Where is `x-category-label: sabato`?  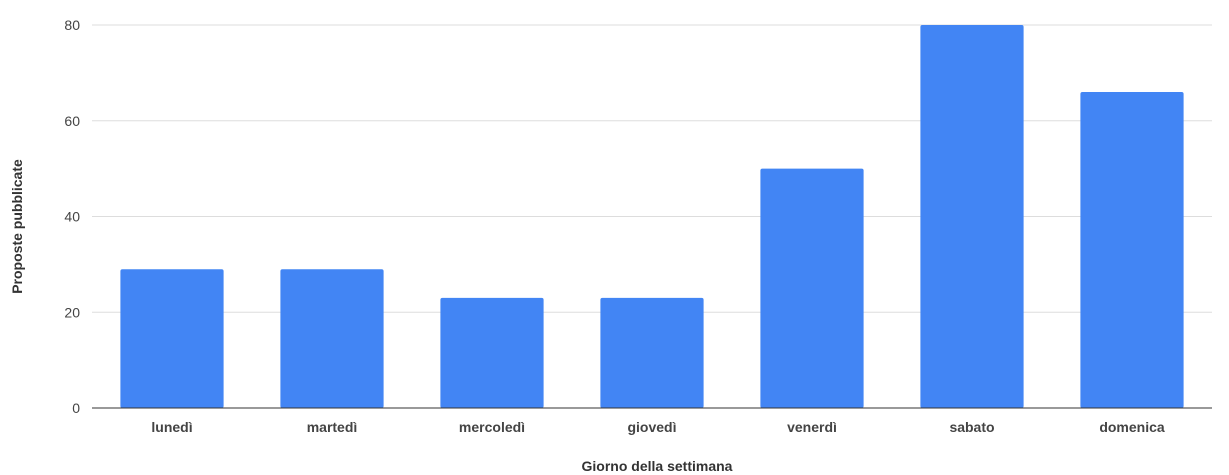 x-category-label: sabato is located at coordinates (971, 427).